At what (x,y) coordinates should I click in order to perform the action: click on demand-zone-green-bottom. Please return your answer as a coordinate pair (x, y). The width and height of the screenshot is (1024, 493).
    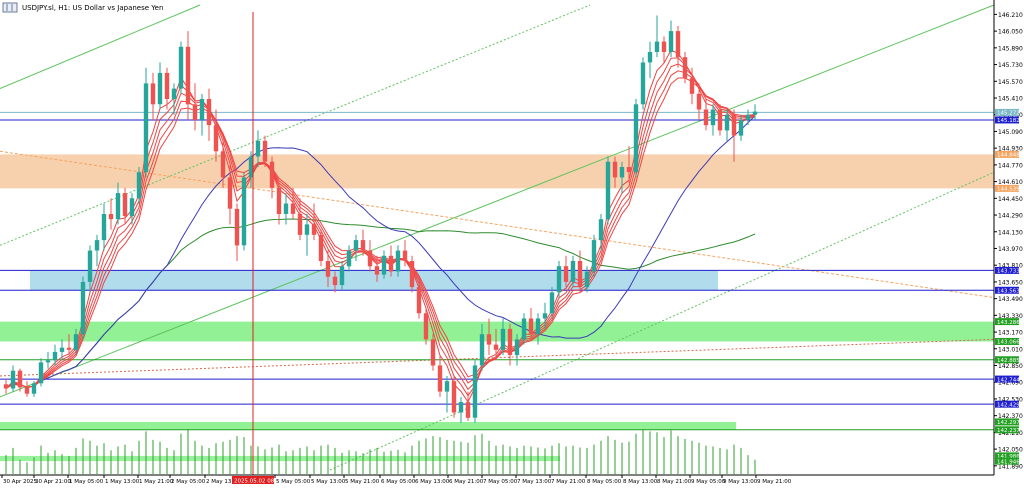
    Looking at the image, I should click on (280, 458).